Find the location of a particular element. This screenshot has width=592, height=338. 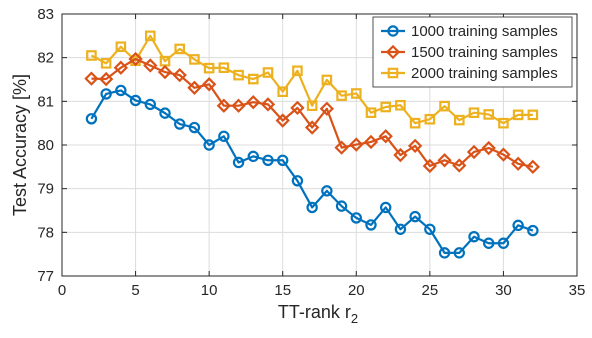

x-tick-label: 35 is located at coordinates (577, 290).